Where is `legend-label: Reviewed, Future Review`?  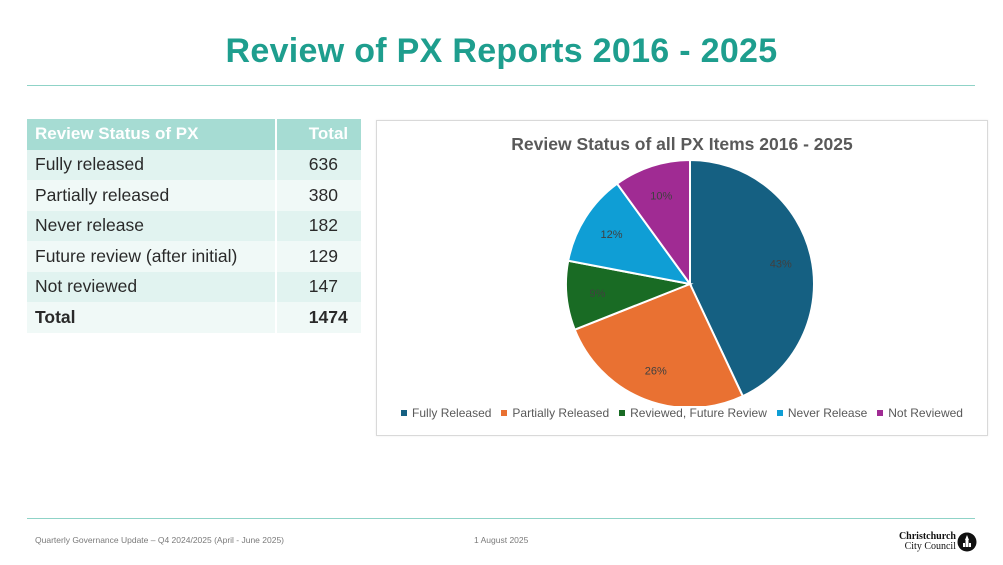
legend-label: Reviewed, Future Review is located at coordinates (698, 413).